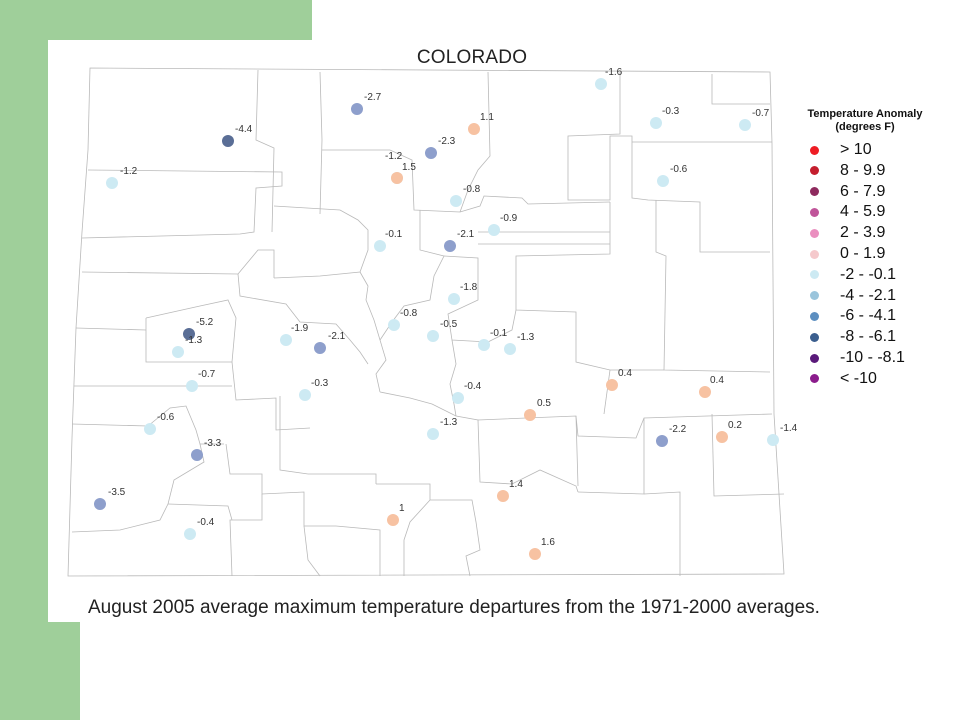 This screenshot has height=720, width=960. Describe the element at coordinates (213, 443) in the screenshot. I see `station-value-label: -3.3` at that location.